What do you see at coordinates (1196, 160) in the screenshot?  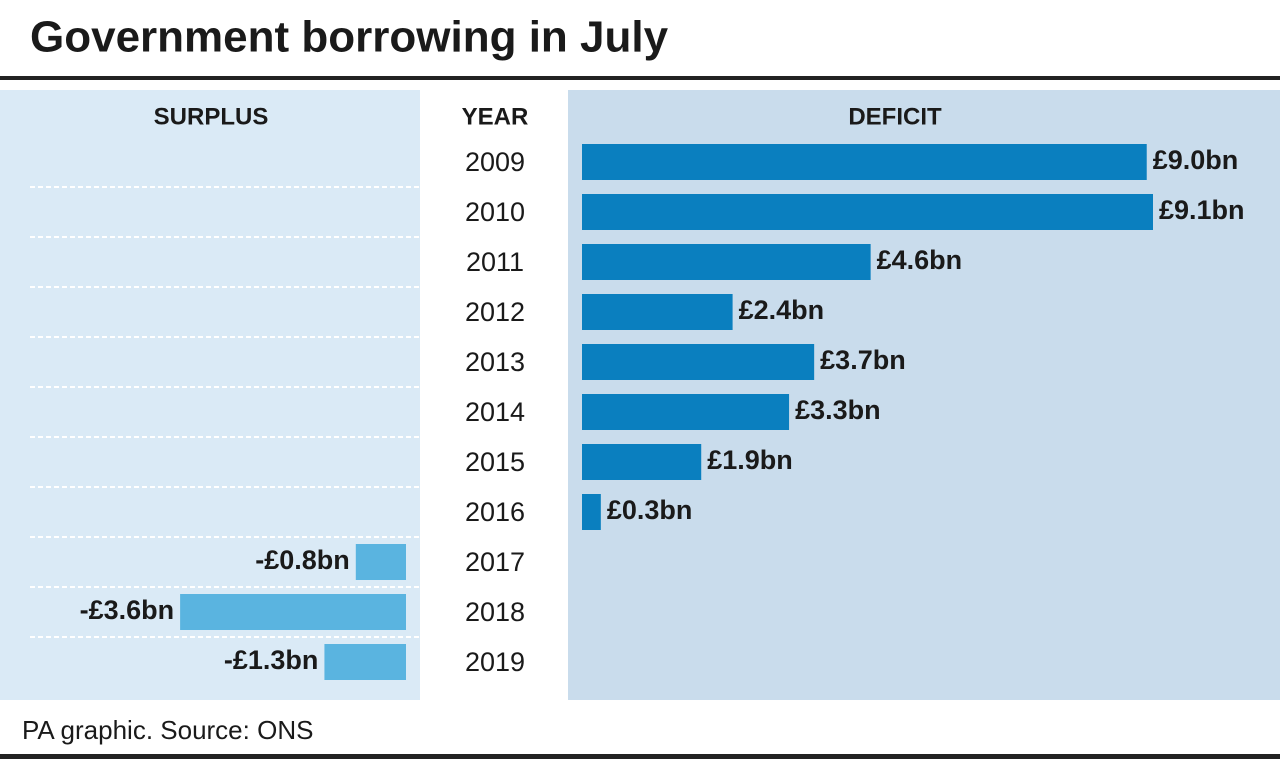 I see `value-label: £9.0bn` at bounding box center [1196, 160].